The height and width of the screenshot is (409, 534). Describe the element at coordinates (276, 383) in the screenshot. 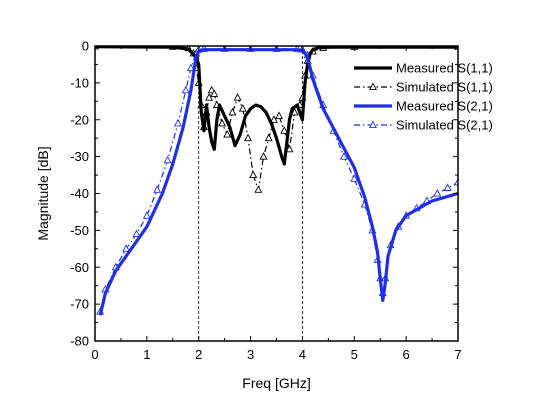

I see `x-axis-title: Freq [GHz]` at that location.